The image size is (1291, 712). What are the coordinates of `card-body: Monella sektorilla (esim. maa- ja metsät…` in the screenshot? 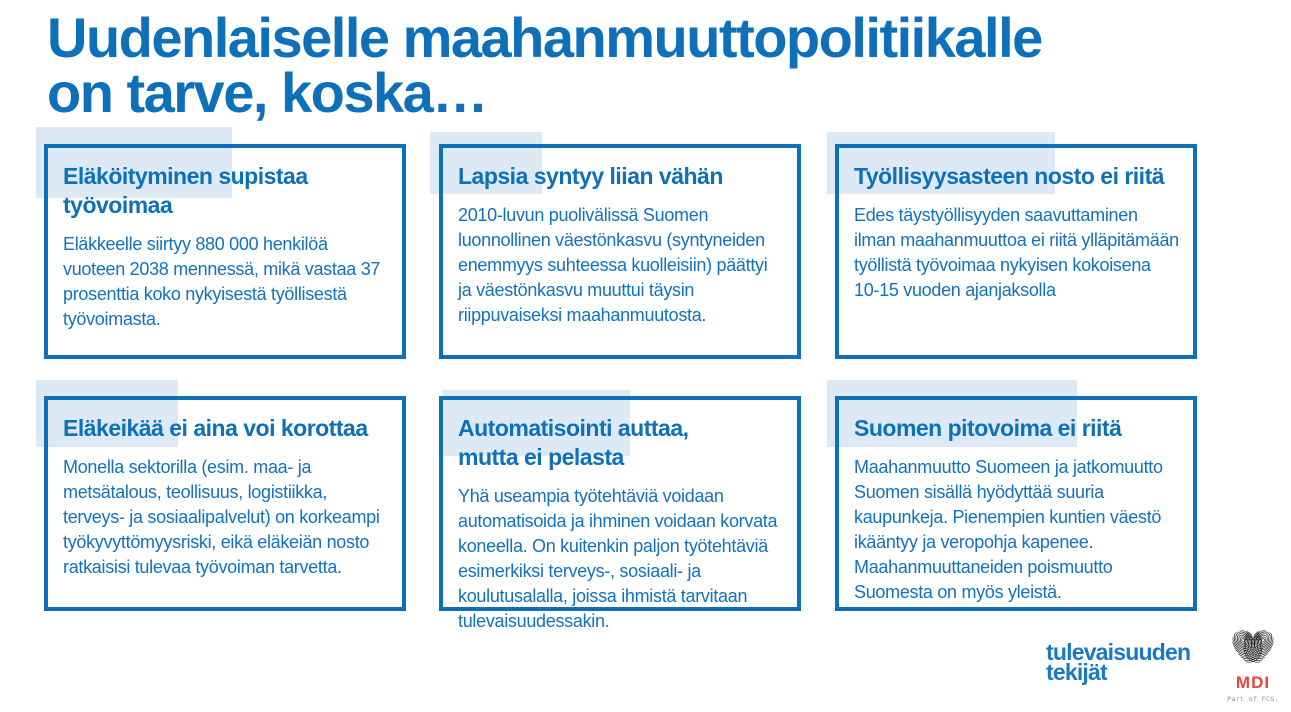 It's located at (221, 517).